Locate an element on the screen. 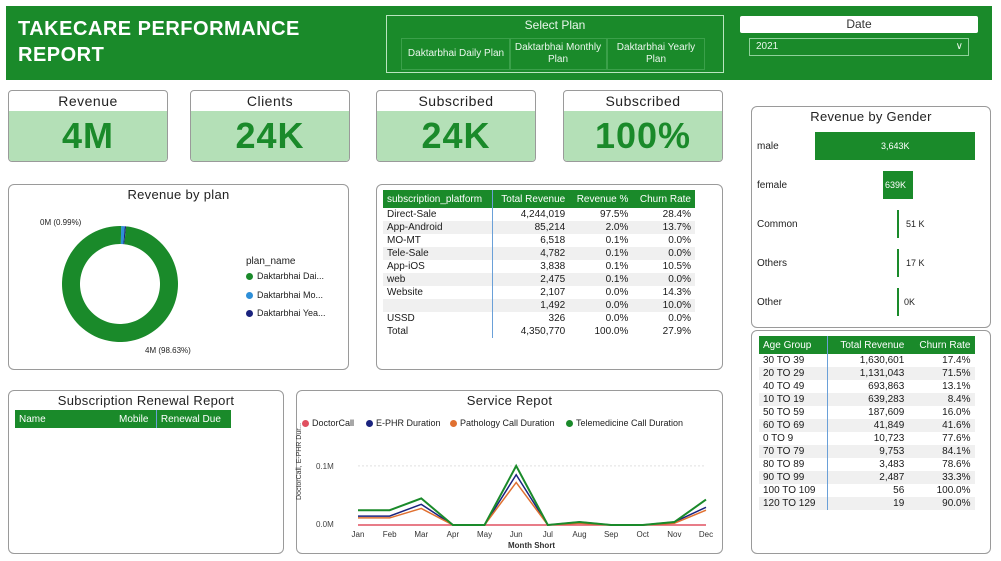 Image resolution: width=1001 pixels, height=561 pixels. gender-label: Common is located at coordinates (777, 224).